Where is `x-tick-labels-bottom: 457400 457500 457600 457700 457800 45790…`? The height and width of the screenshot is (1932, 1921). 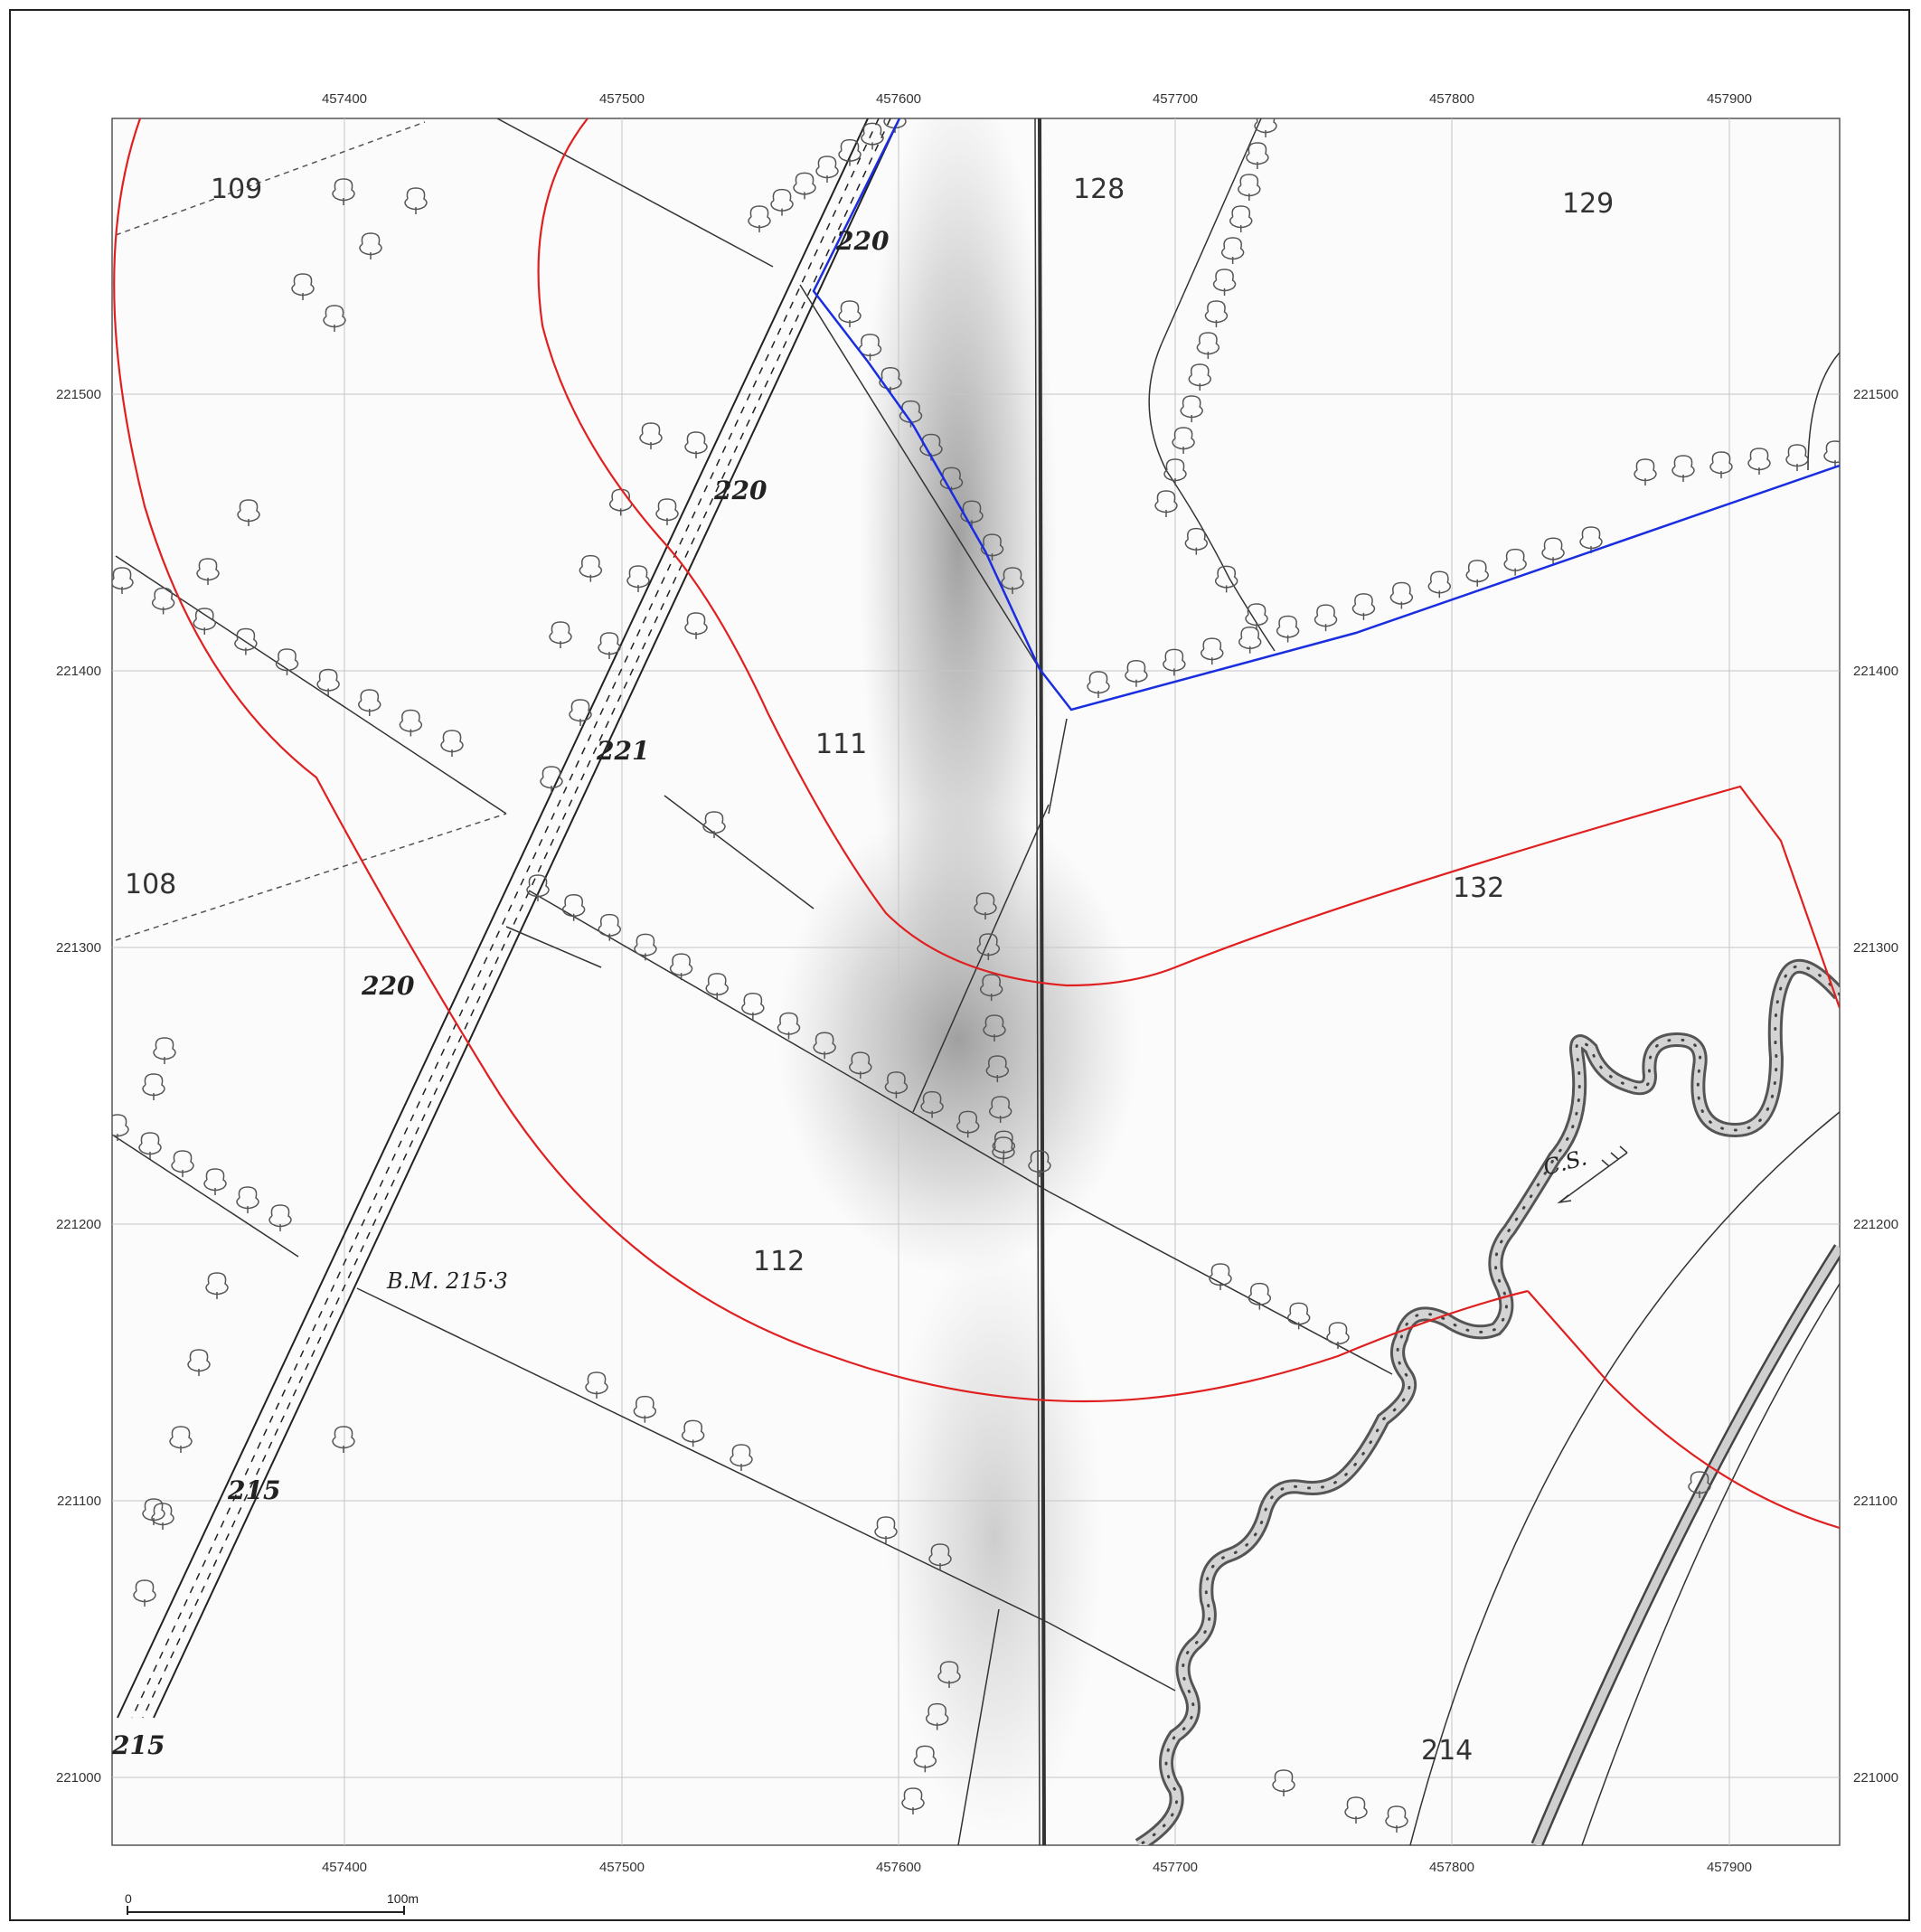
x-tick-labels-bottom: 457400 457500 457600 457700 457800 45790… is located at coordinates (1037, 1867).